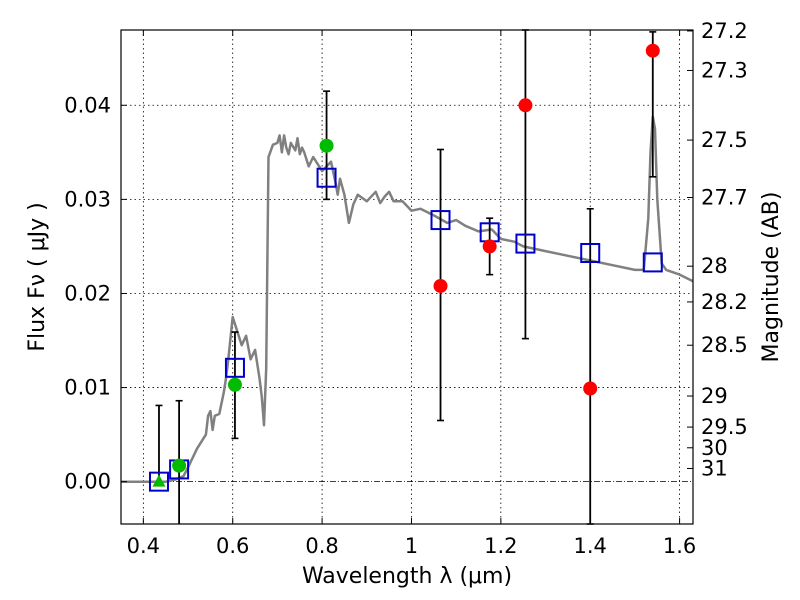 The height and width of the screenshot is (600, 800). What do you see at coordinates (87, 105) in the screenshot?
I see `y-tick-label: 0.04` at bounding box center [87, 105].